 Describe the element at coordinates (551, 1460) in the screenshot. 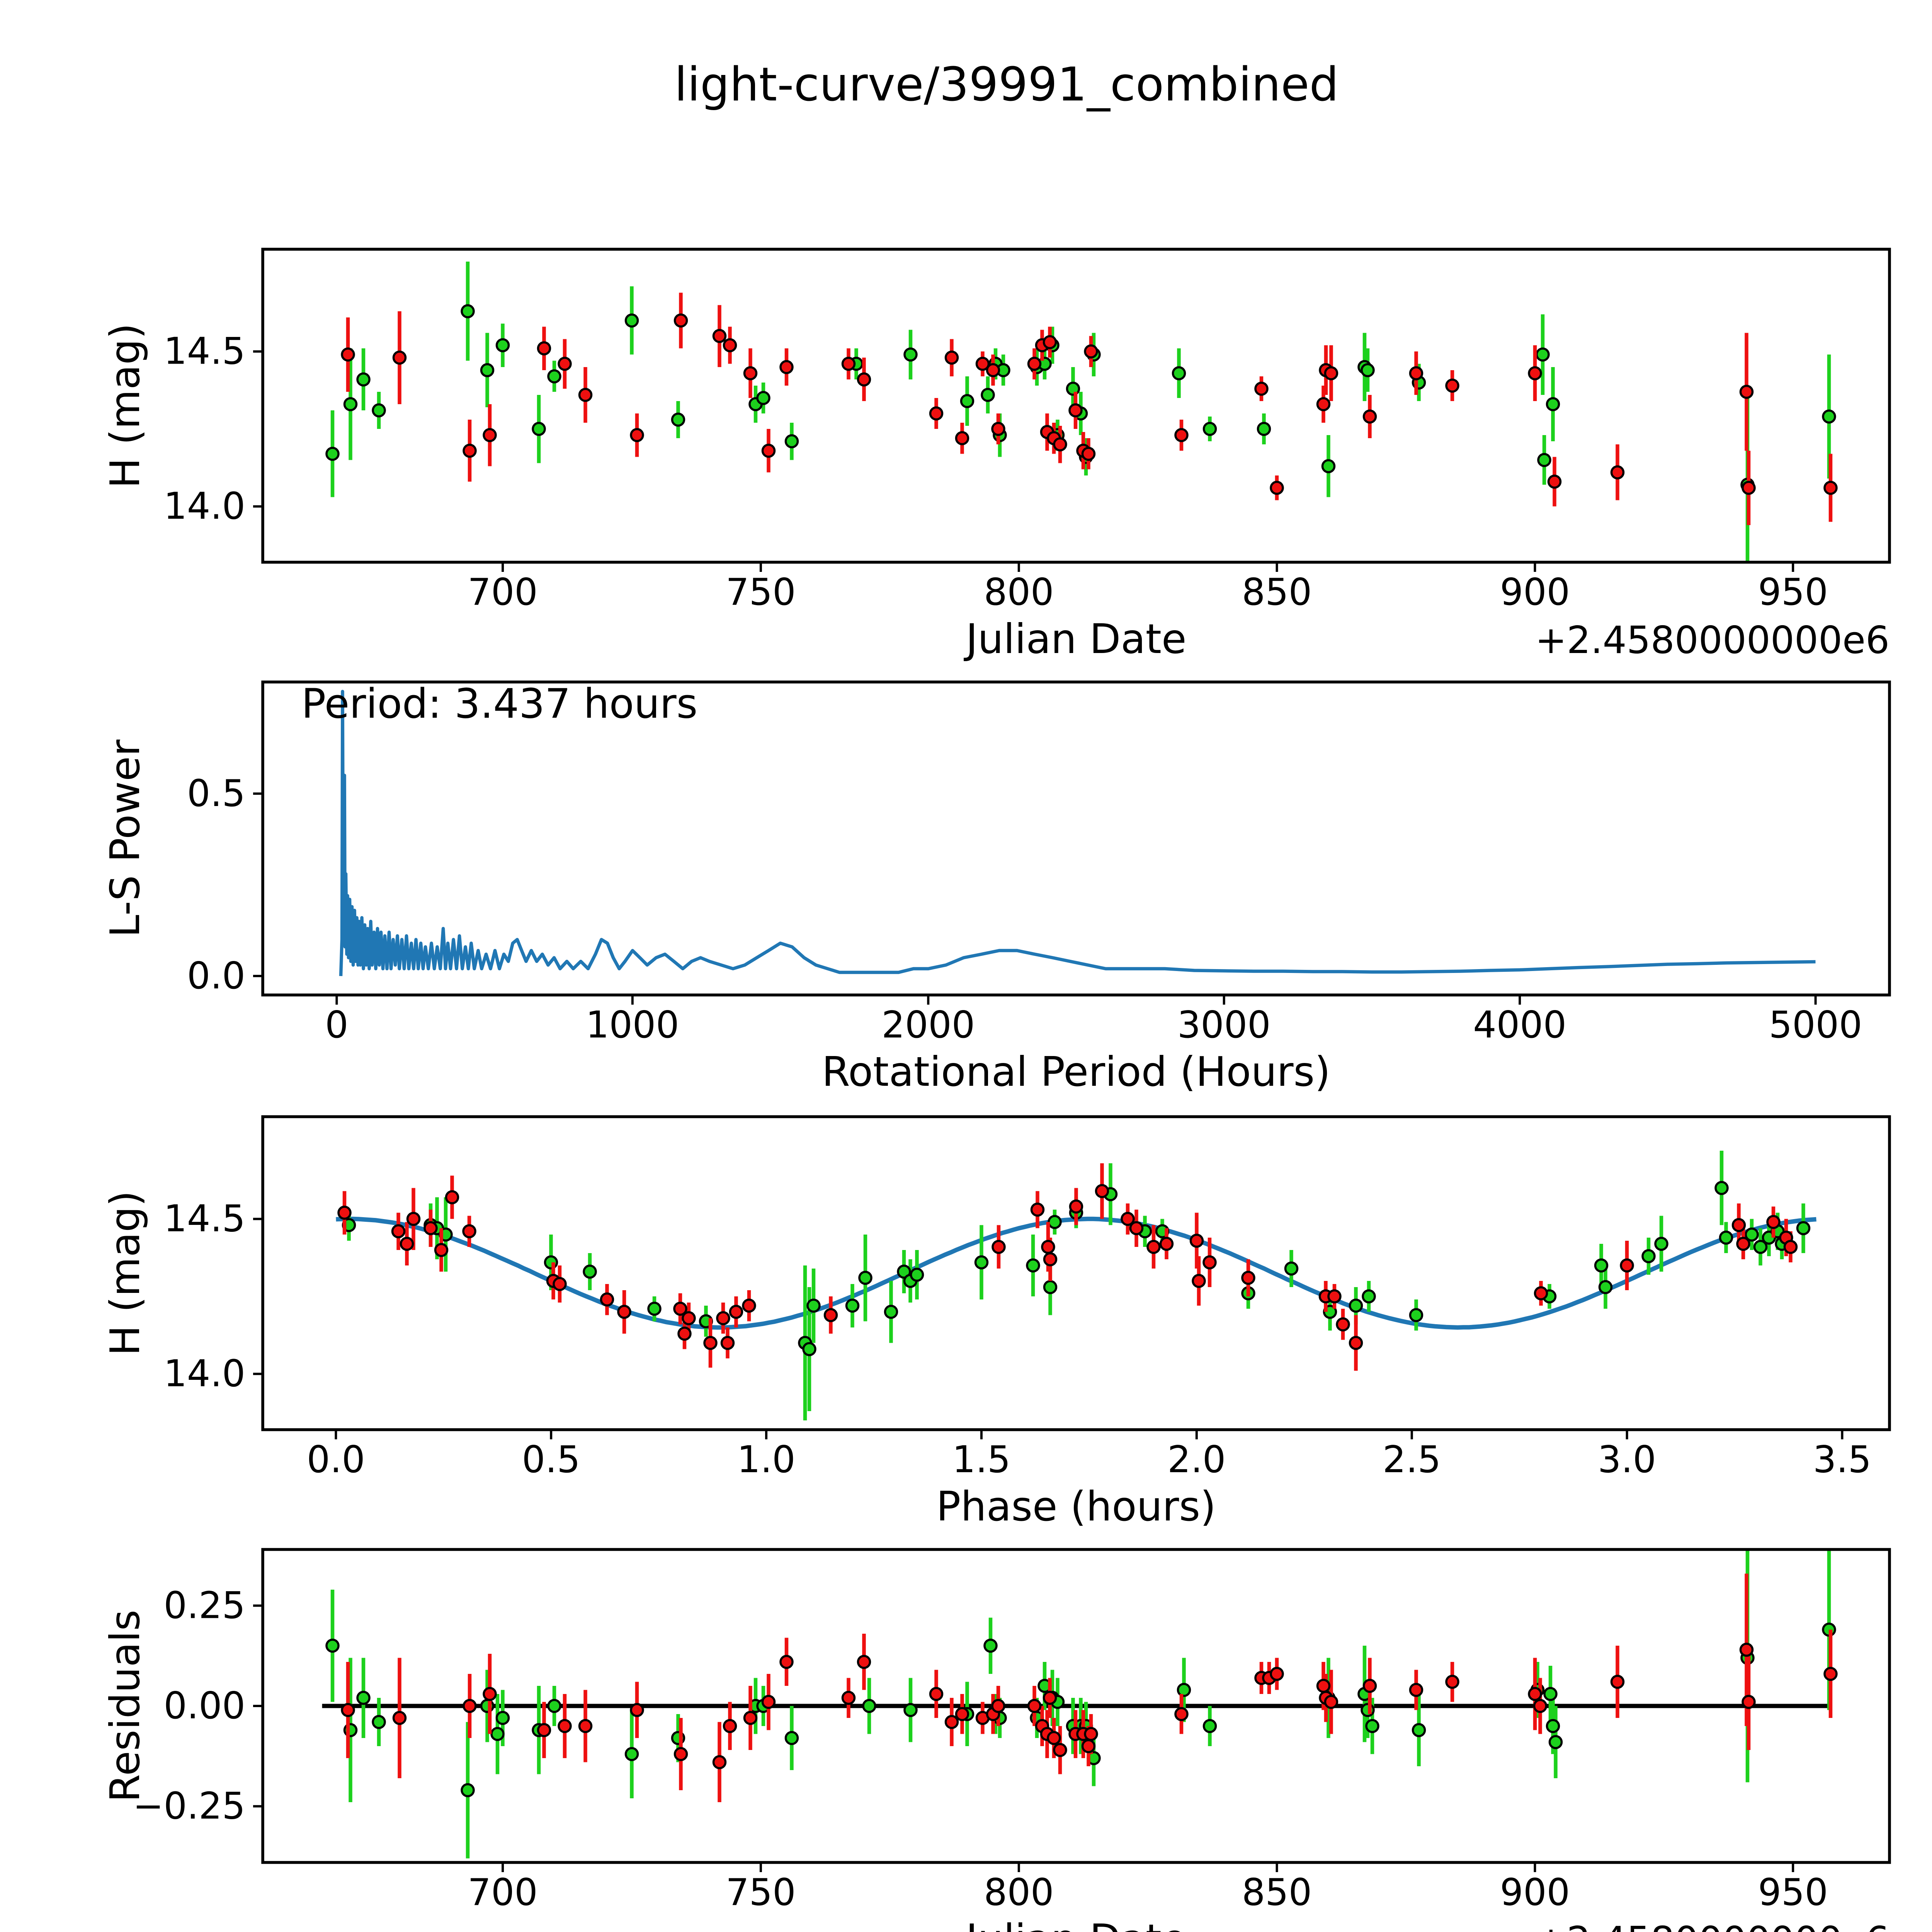

I see `x-tick-label: 0.5` at that location.